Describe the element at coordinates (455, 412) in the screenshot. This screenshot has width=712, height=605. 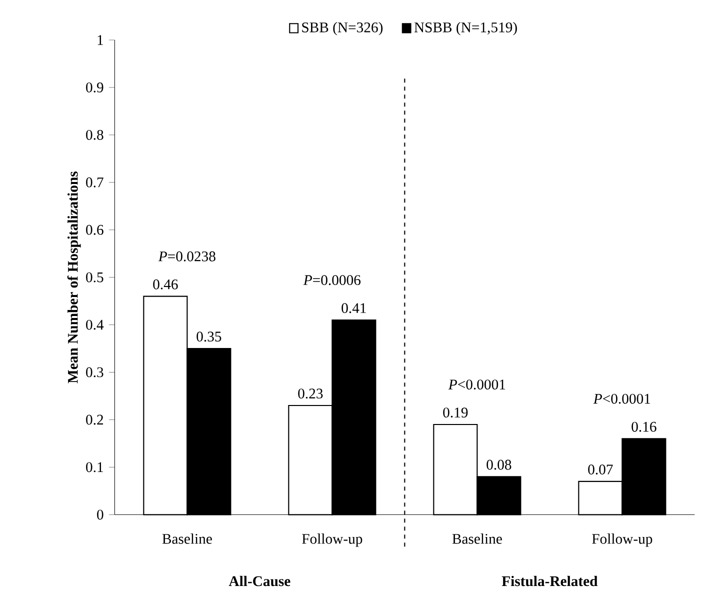
I see `data-label: 0.19` at that location.